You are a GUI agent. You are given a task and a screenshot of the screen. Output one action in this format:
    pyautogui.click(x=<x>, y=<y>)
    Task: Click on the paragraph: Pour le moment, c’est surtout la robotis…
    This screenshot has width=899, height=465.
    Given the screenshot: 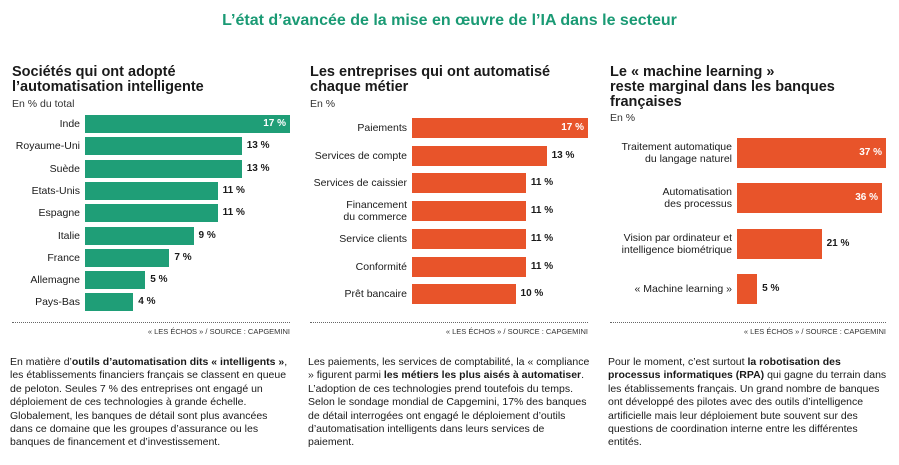 What is the action you would take?
    pyautogui.click(x=748, y=403)
    